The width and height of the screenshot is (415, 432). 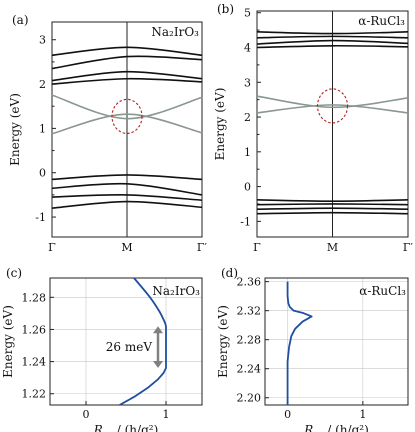 What do you see at coordinates (34, 297) in the screenshot?
I see `y-tick-label: 1.28` at bounding box center [34, 297].